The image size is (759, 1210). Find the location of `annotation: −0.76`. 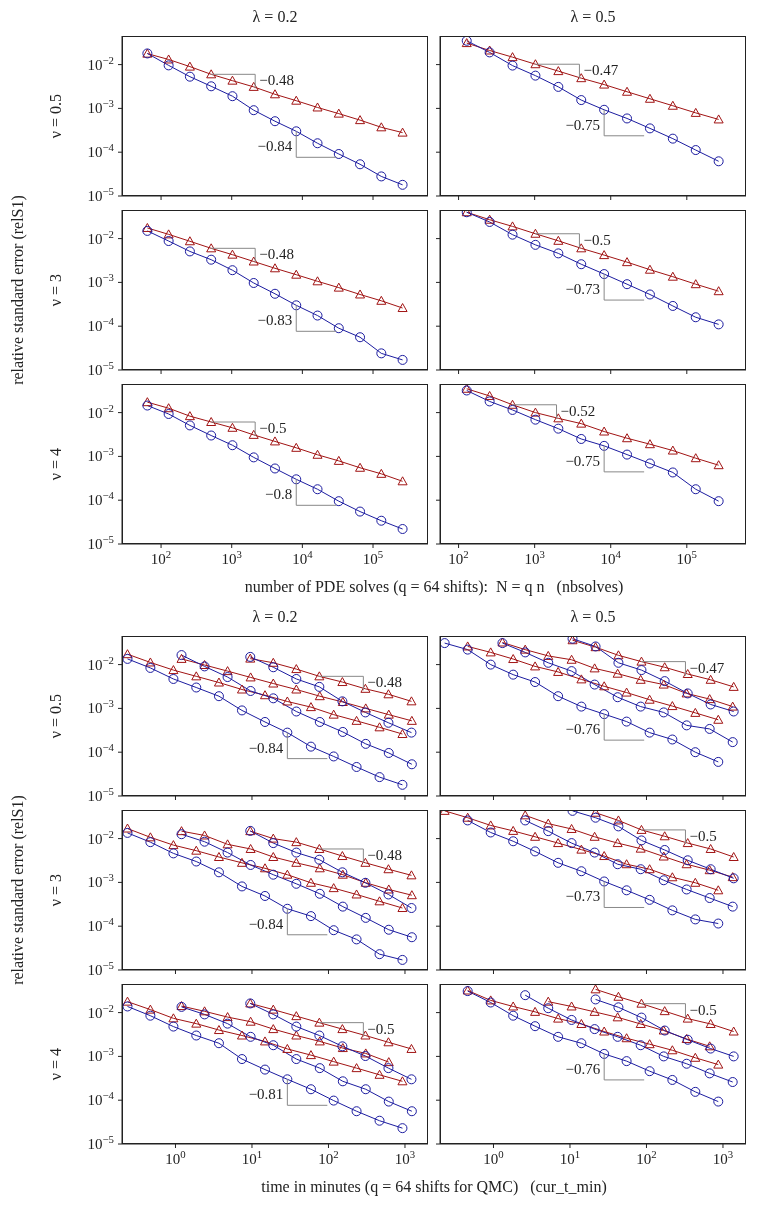

annotation: −0.76 is located at coordinates (583, 729).